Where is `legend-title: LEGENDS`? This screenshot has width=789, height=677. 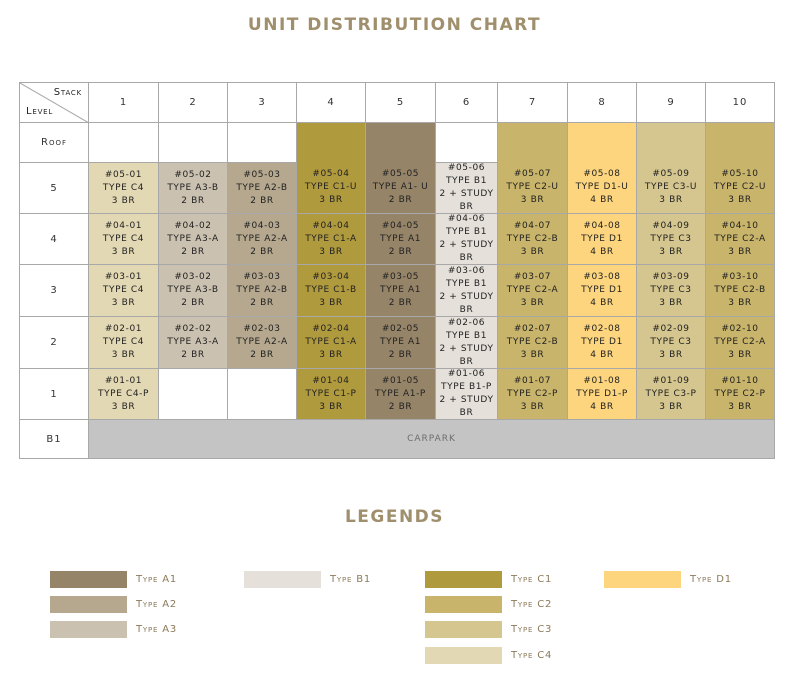
legend-title: LEGENDS is located at coordinates (394, 517).